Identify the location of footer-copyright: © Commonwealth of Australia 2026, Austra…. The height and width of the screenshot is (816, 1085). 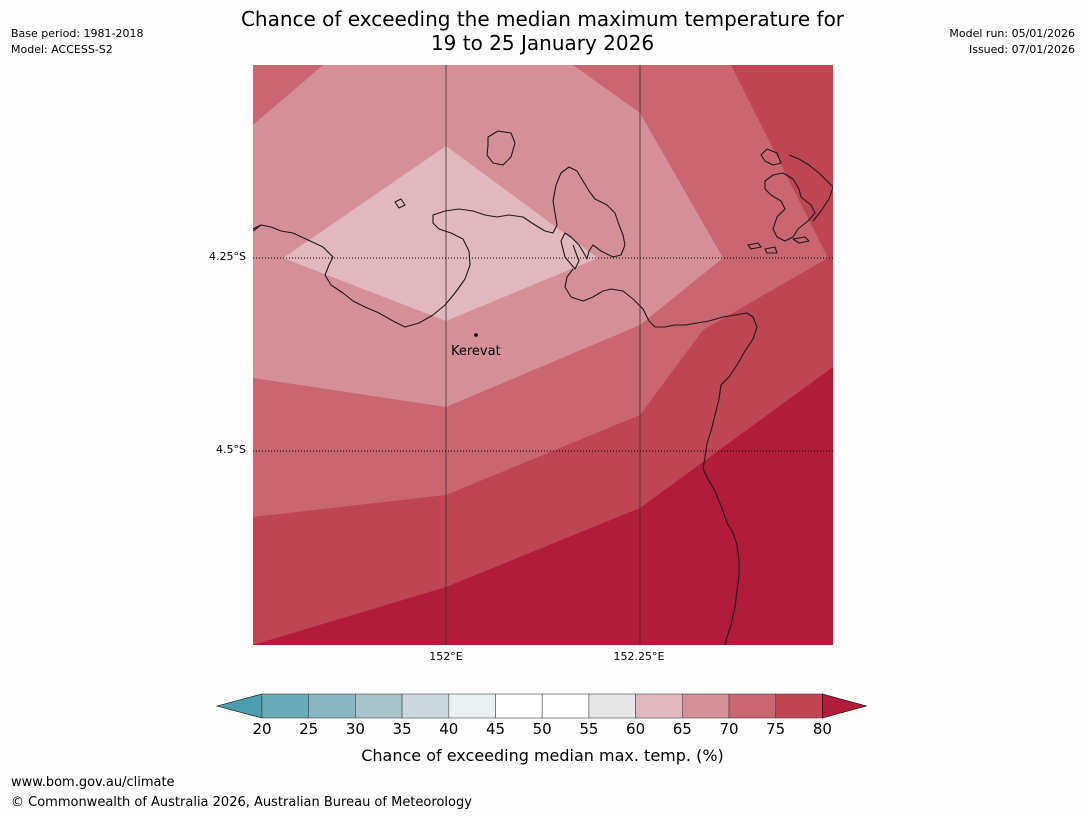
(241, 802).